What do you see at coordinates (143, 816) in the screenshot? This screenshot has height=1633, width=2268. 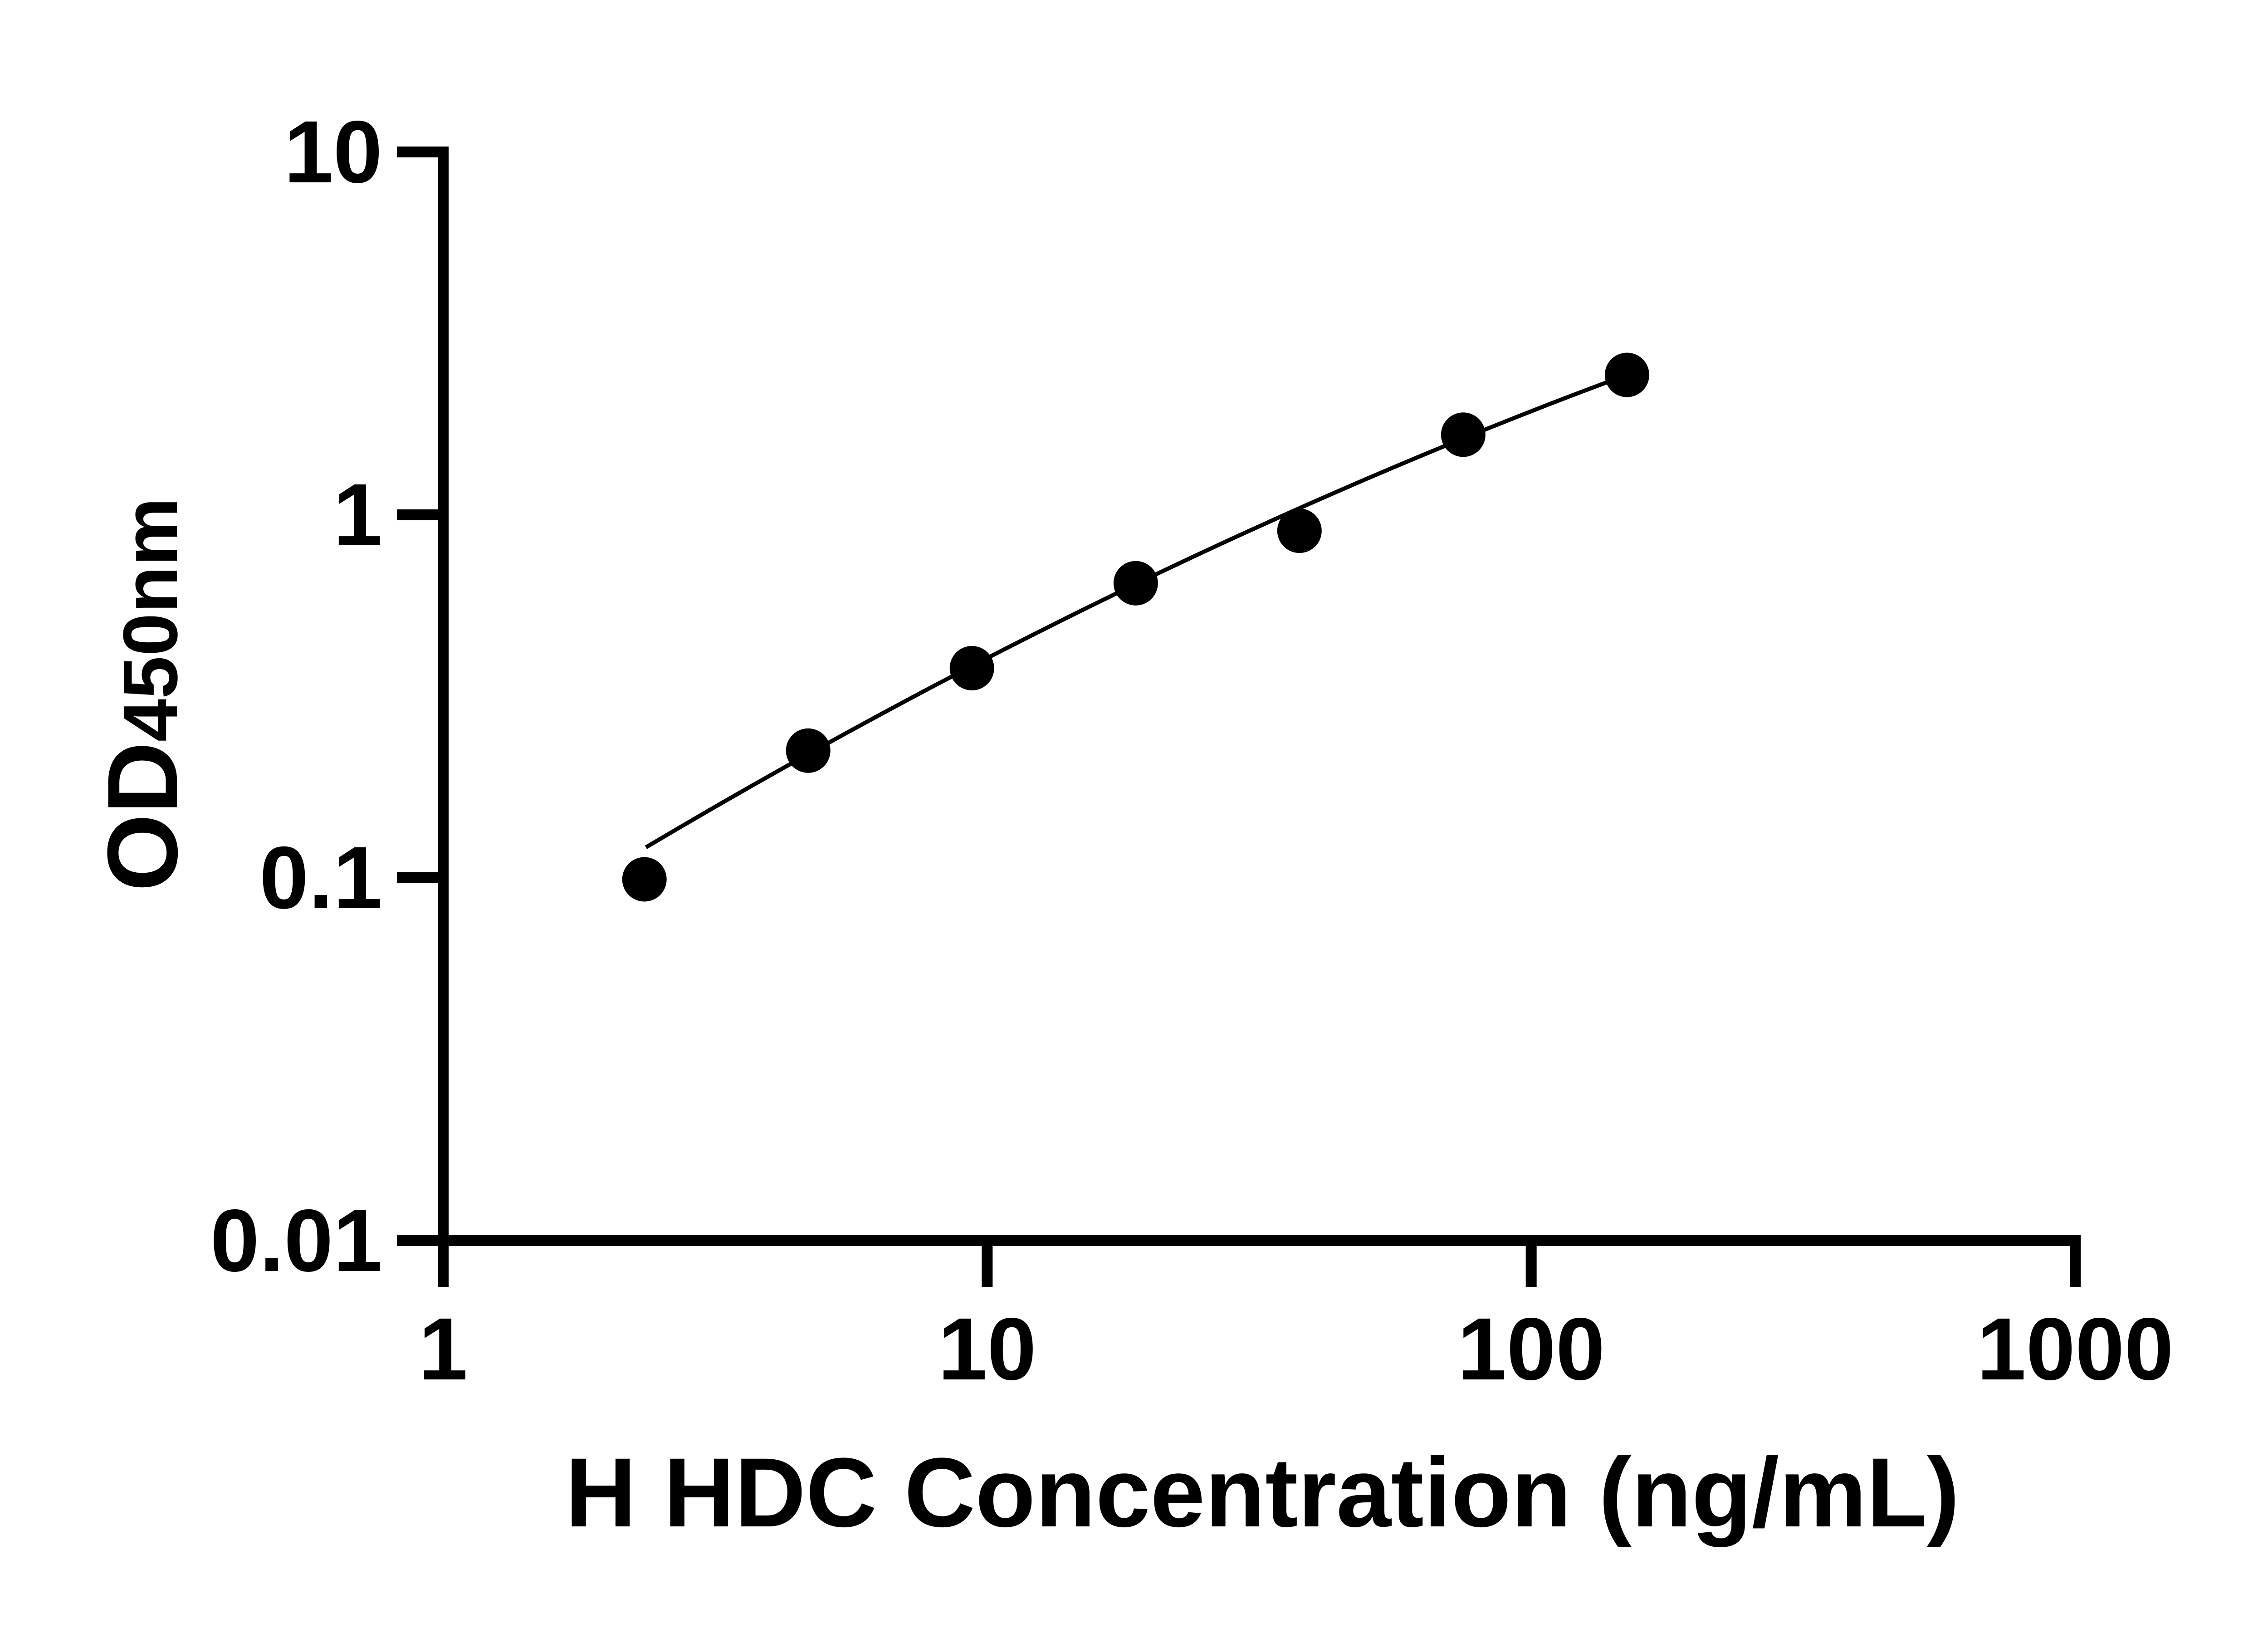 I see `y-axis-title-main: OD` at bounding box center [143, 816].